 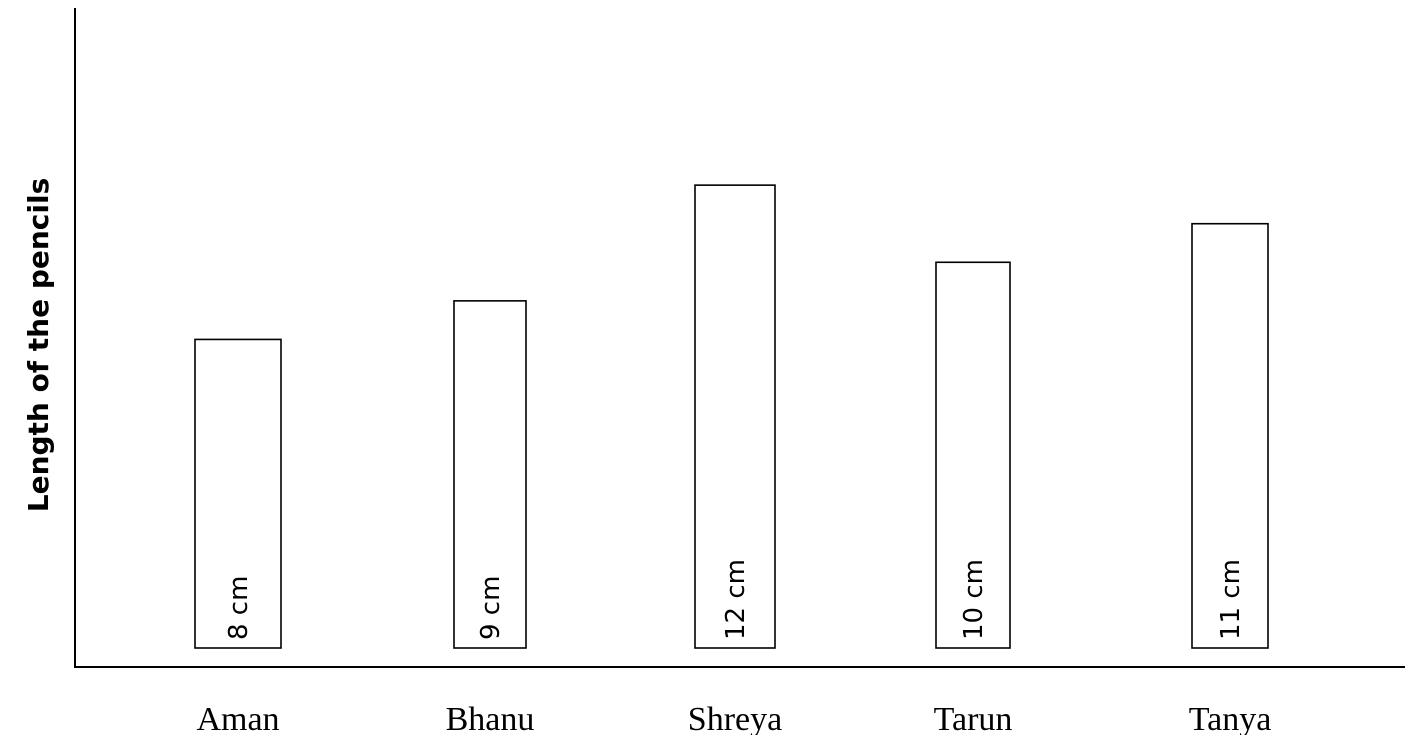 I want to click on x-tick-labels: Aman Bhanu Shreya Tarun Tanya, so click(x=733, y=718).